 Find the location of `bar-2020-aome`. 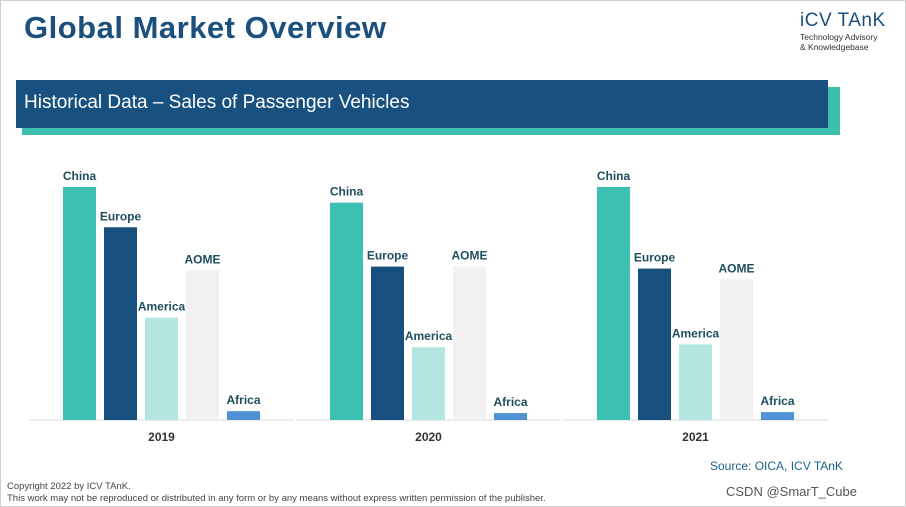

bar-2020-aome is located at coordinates (469, 343).